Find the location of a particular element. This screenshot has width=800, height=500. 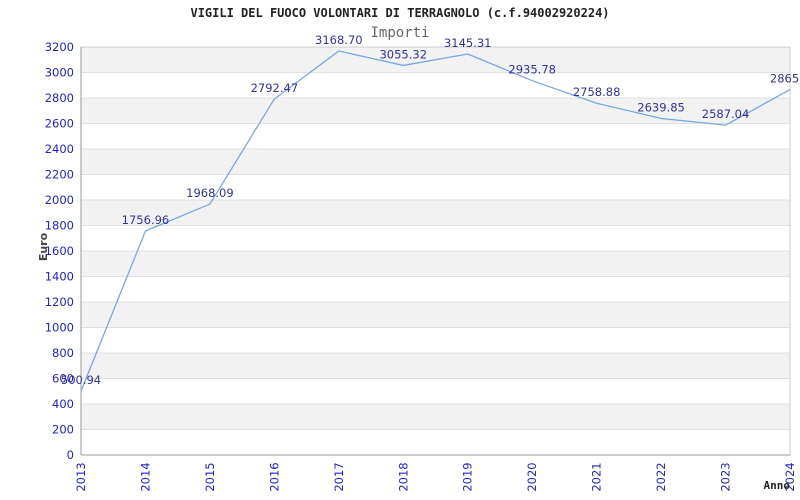

y-tick-label: 2400 is located at coordinates (59, 149).